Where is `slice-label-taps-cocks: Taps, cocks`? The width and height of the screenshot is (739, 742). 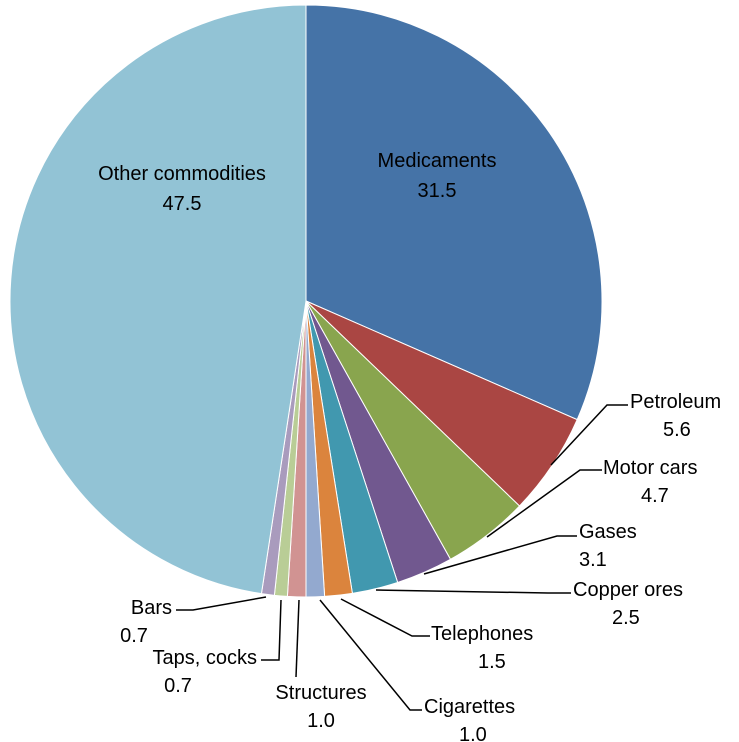 slice-label-taps-cocks: Taps, cocks is located at coordinates (205, 658).